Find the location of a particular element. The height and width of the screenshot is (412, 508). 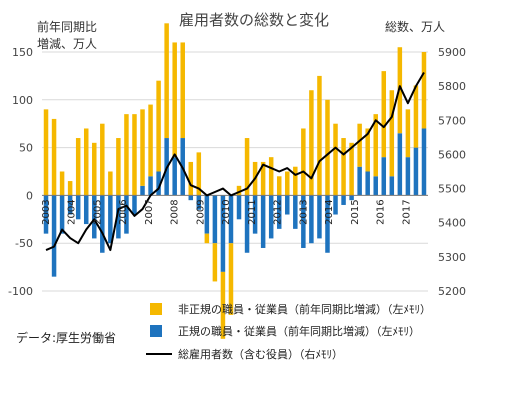

x-tick-label-5: 2008 is located at coordinates (175, 211).